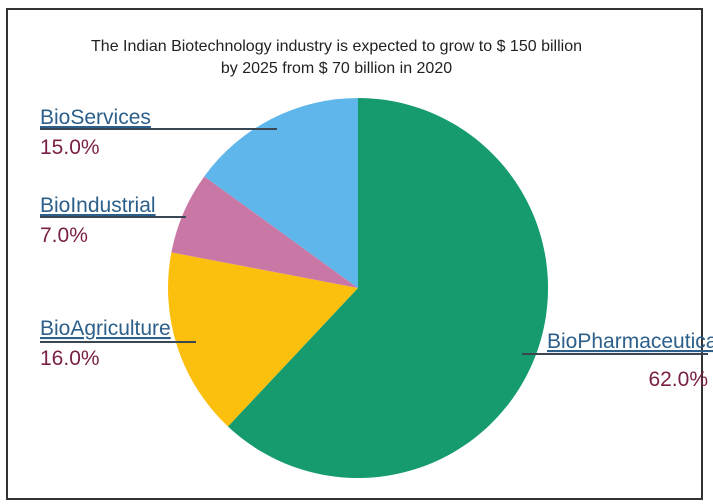 Image resolution: width=713 pixels, height=504 pixels. Describe the element at coordinates (98, 205) in the screenshot. I see `slice-label-bioindustrial: BioIndustrial` at that location.